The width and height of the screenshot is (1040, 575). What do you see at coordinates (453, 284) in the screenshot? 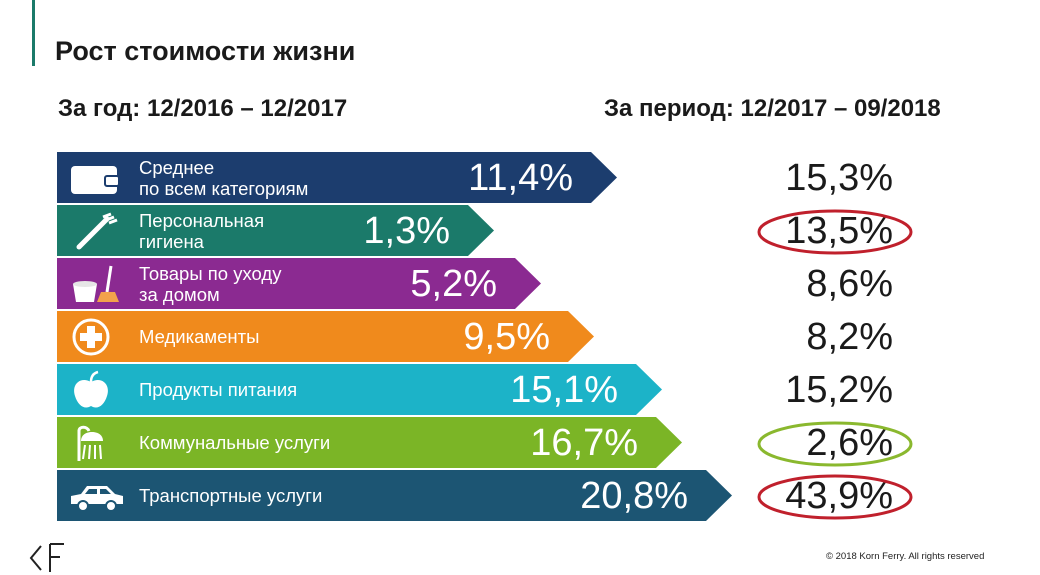
I see `year-value-label: 5,2%` at bounding box center [453, 284].